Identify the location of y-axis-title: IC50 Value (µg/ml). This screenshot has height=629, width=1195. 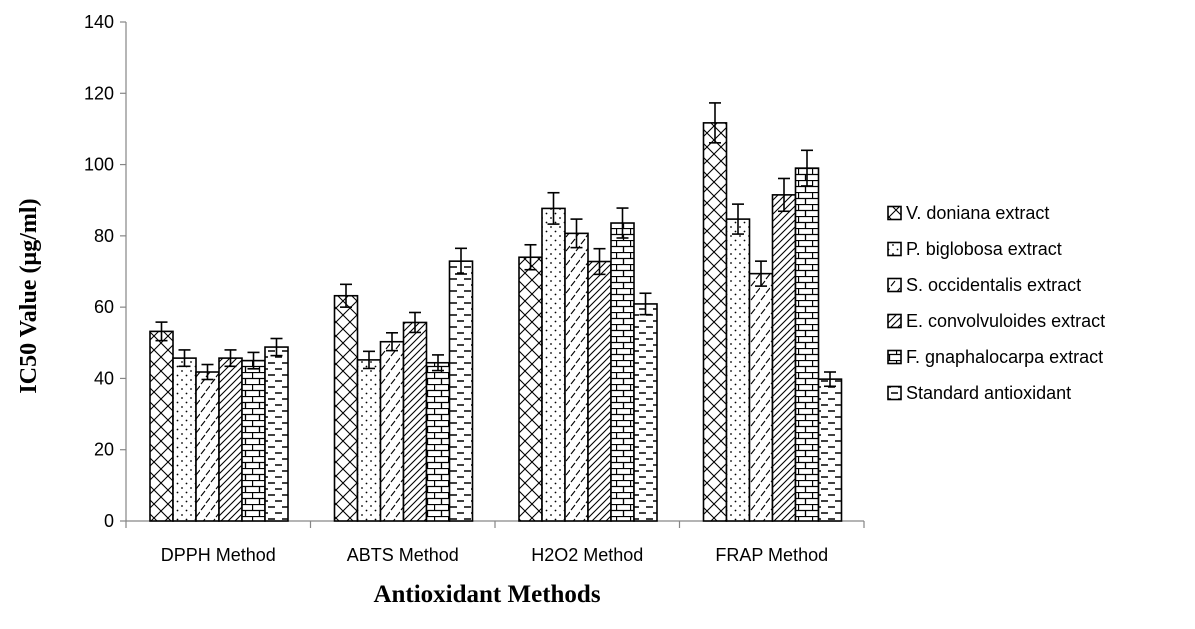
(29, 295).